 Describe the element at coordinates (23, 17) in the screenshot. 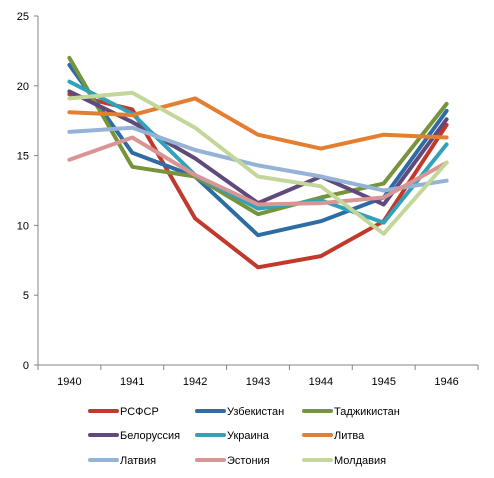

I see `y-tick-label: 25` at that location.